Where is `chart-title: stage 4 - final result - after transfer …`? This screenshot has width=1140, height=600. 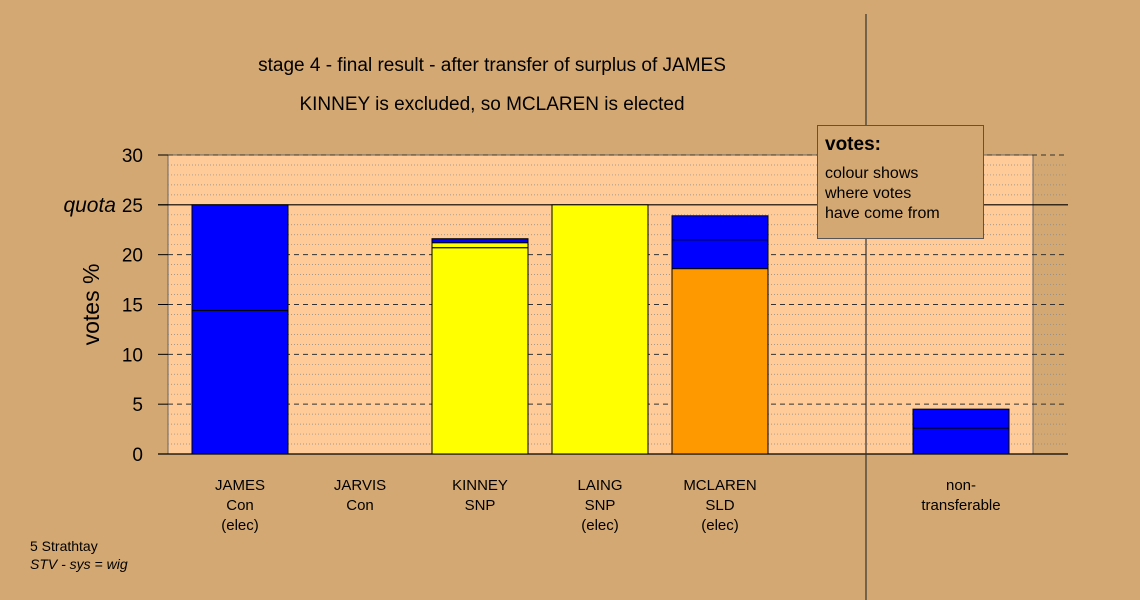 chart-title: stage 4 - final result - after transfer … is located at coordinates (492, 65).